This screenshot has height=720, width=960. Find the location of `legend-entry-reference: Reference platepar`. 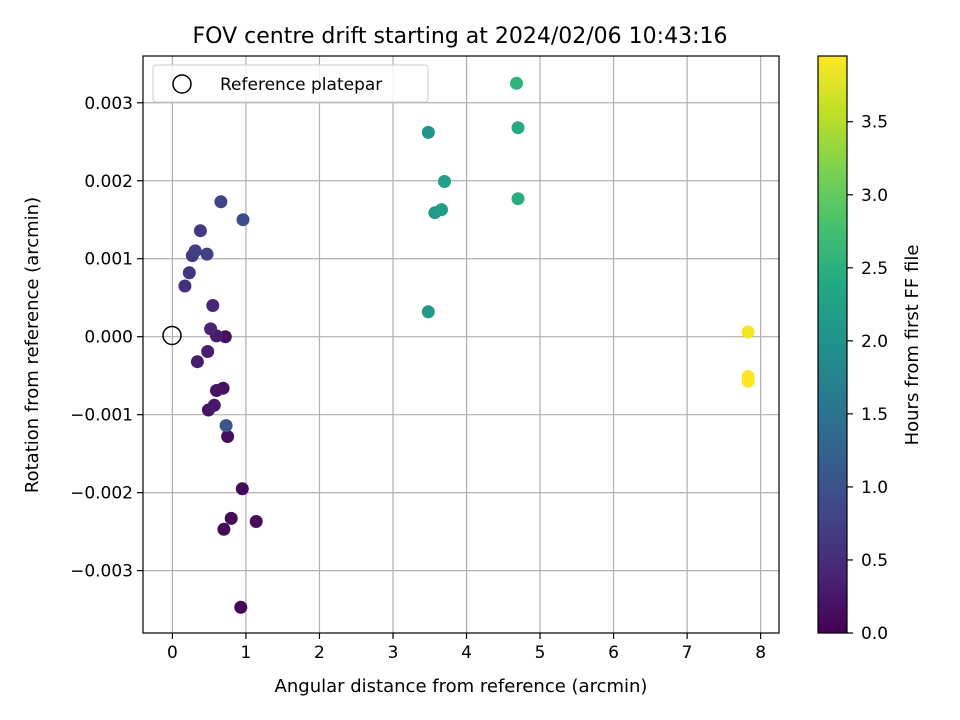

legend-entry-reference: Reference platepar is located at coordinates (301, 85).